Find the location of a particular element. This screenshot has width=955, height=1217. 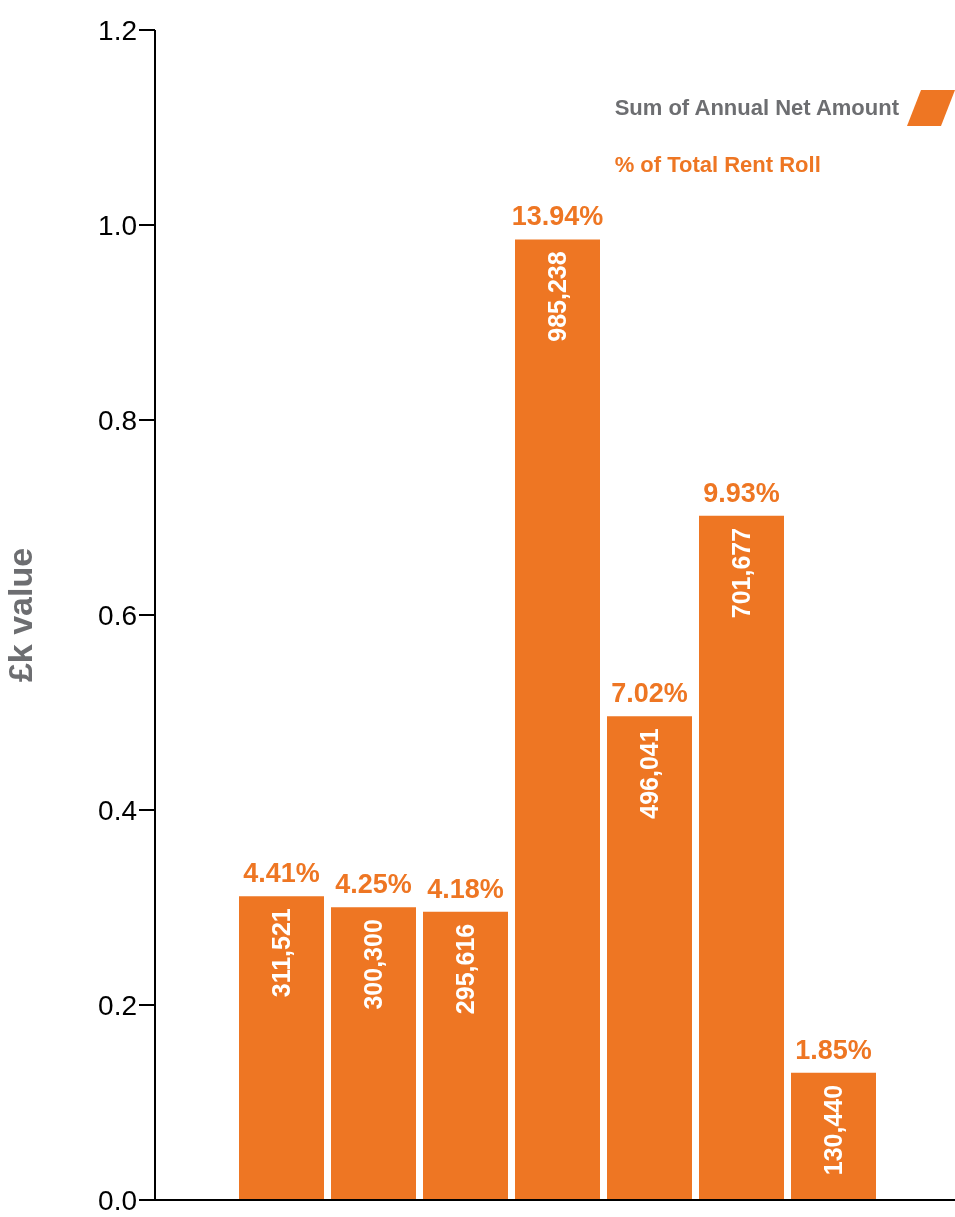

annotation: 701,677 is located at coordinates (741, 573).